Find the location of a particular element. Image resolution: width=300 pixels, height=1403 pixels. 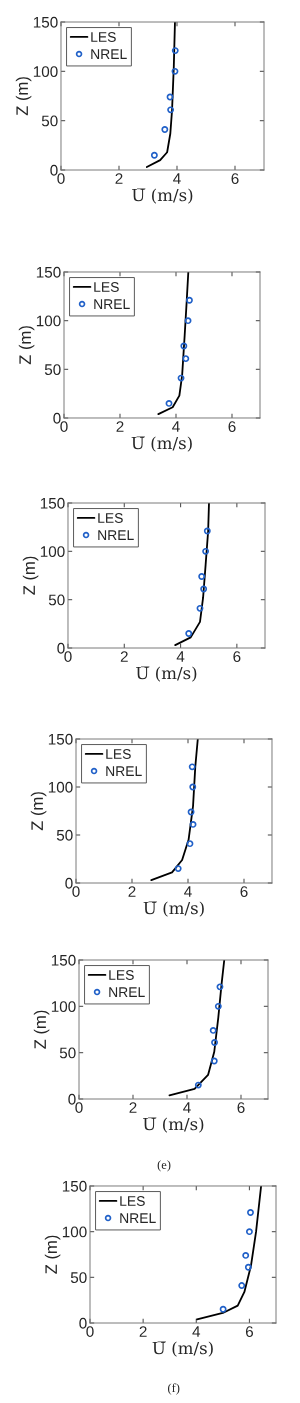

x-tick-label: 0 is located at coordinates (90, 1331).